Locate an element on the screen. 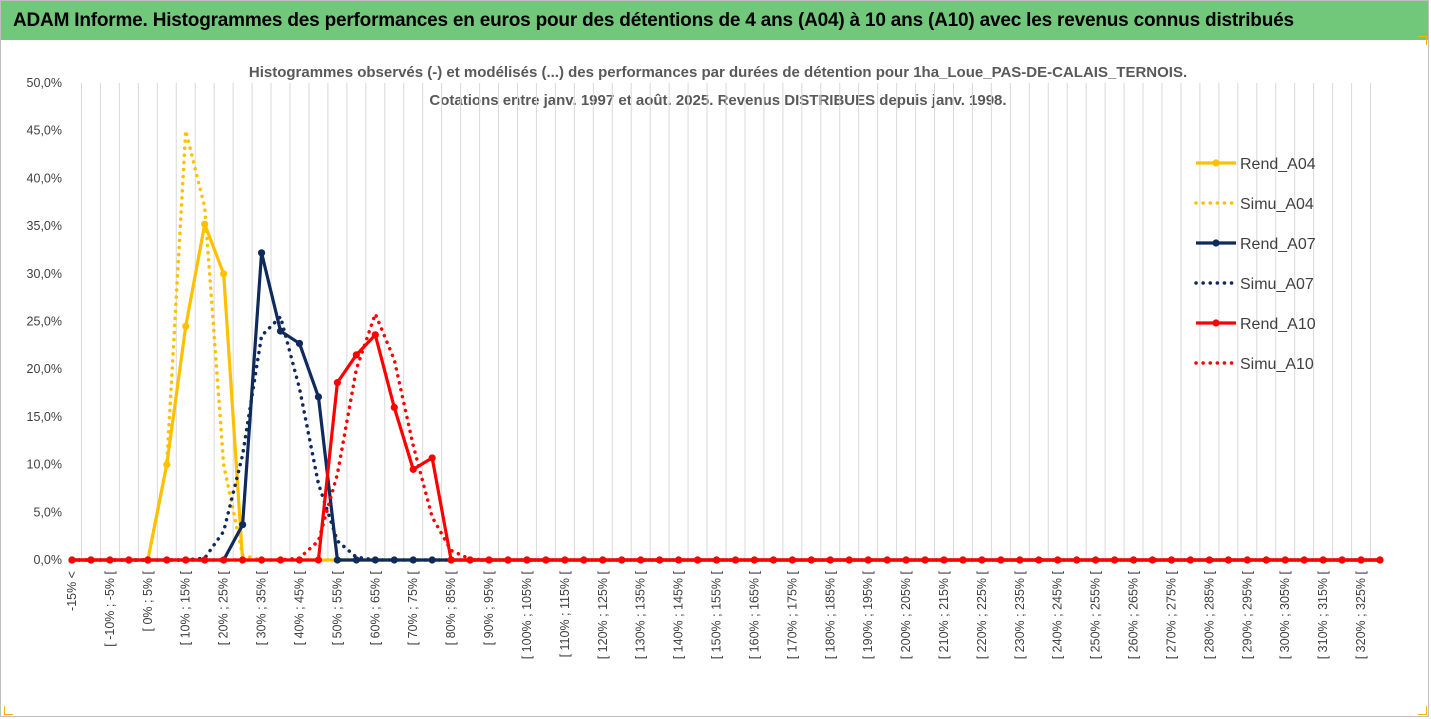  resize-handle-top-right is located at coordinates (1422, 40).